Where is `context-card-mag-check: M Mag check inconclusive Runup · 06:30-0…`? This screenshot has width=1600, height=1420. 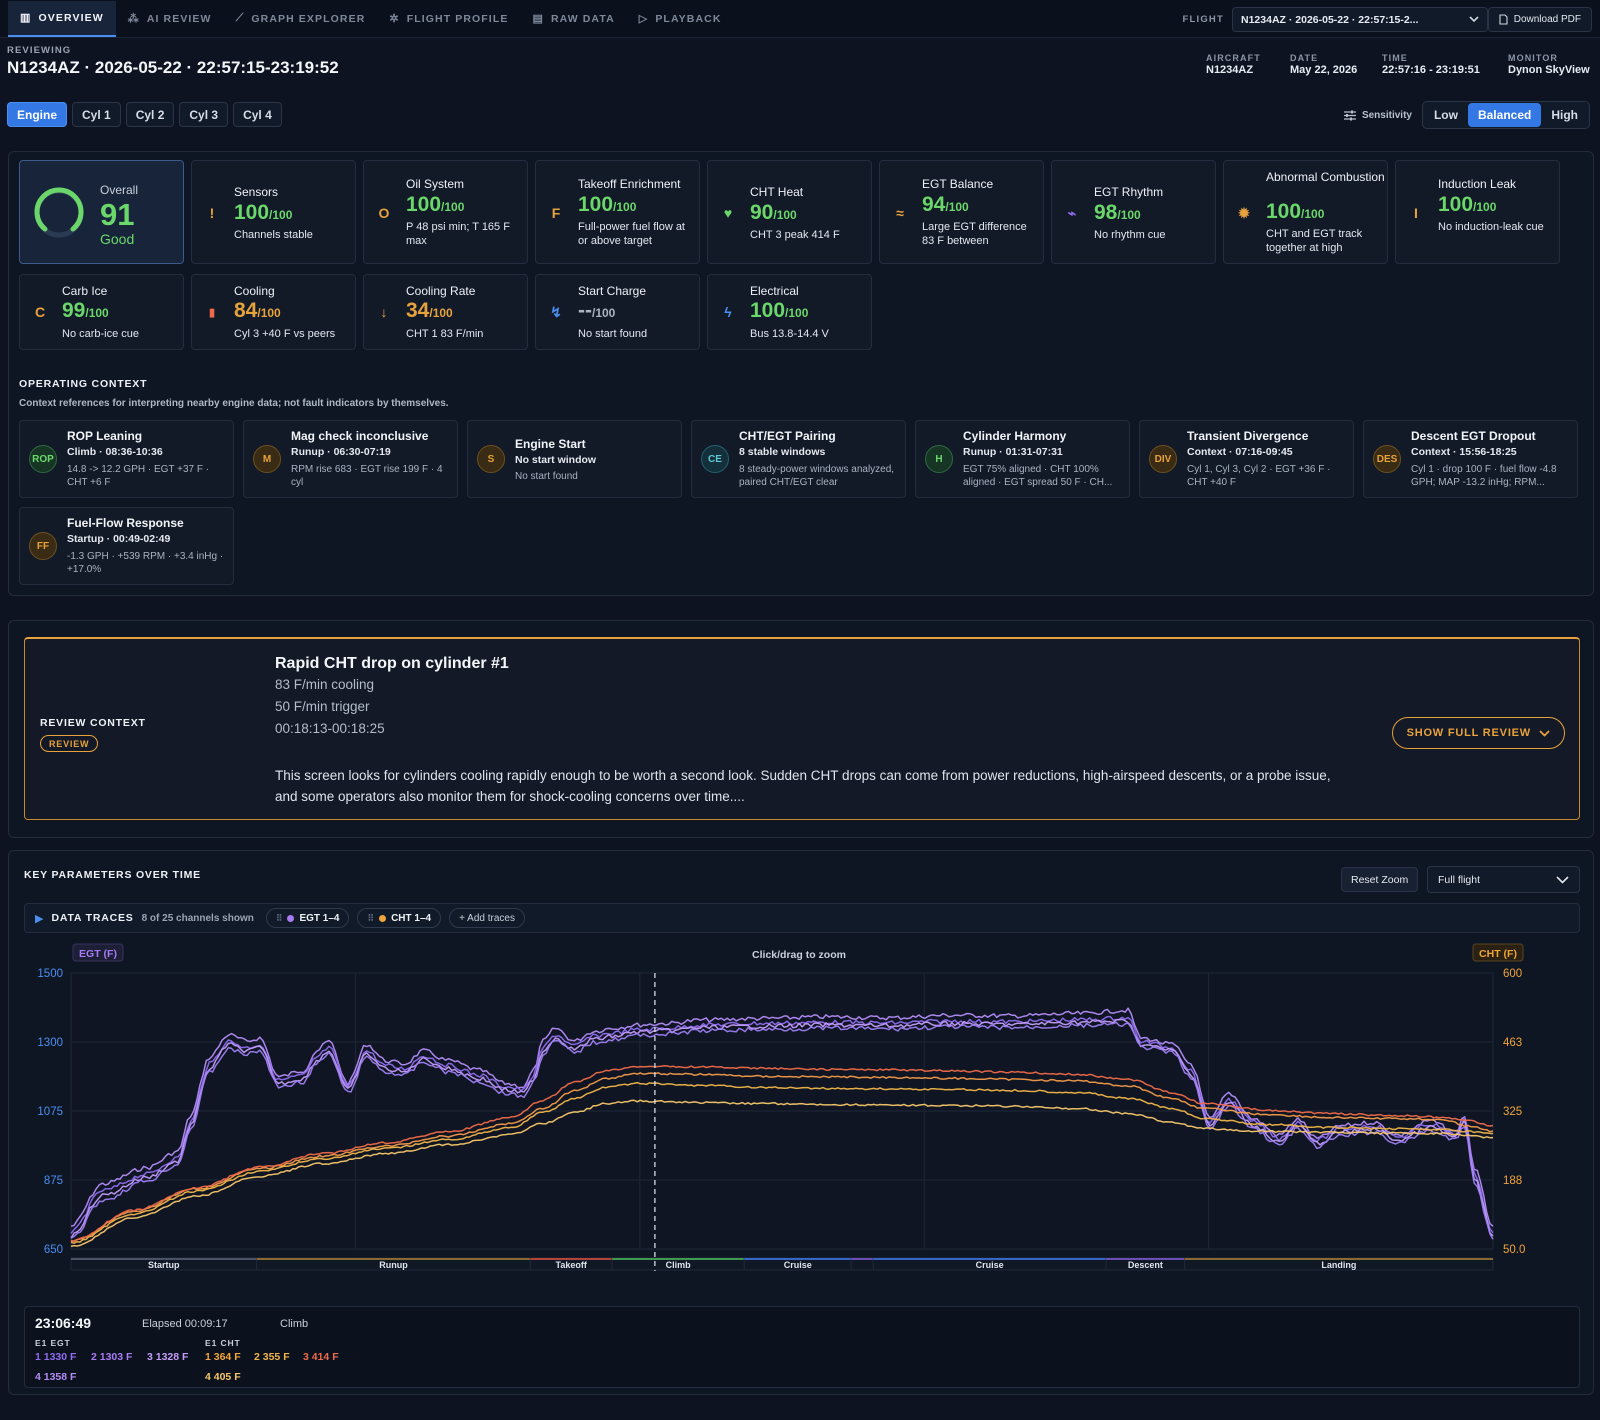 context-card-mag-check: M Mag check inconclusive Runup · 06:30-0… is located at coordinates (350, 459).